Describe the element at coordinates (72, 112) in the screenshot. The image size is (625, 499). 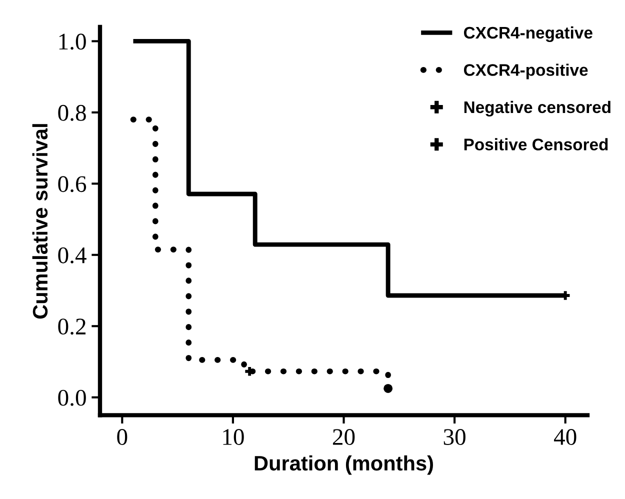
I see `y-tick-label: 0.8` at that location.